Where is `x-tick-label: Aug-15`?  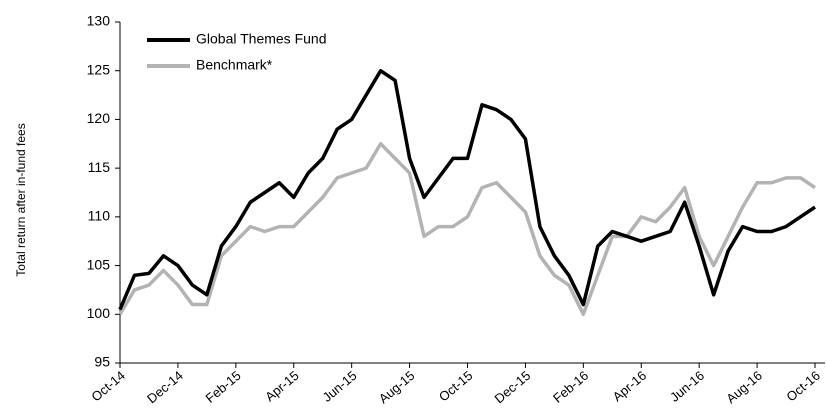
x-tick-label: Aug-15 is located at coordinates (397, 387).